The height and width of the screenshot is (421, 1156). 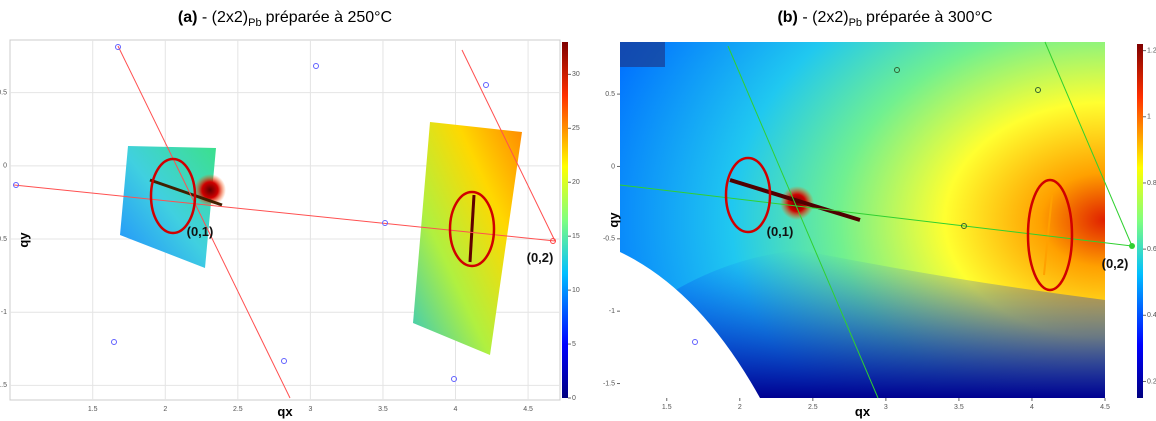 What do you see at coordinates (690, 325) in the screenshot?
I see `detector-edge` at bounding box center [690, 325].